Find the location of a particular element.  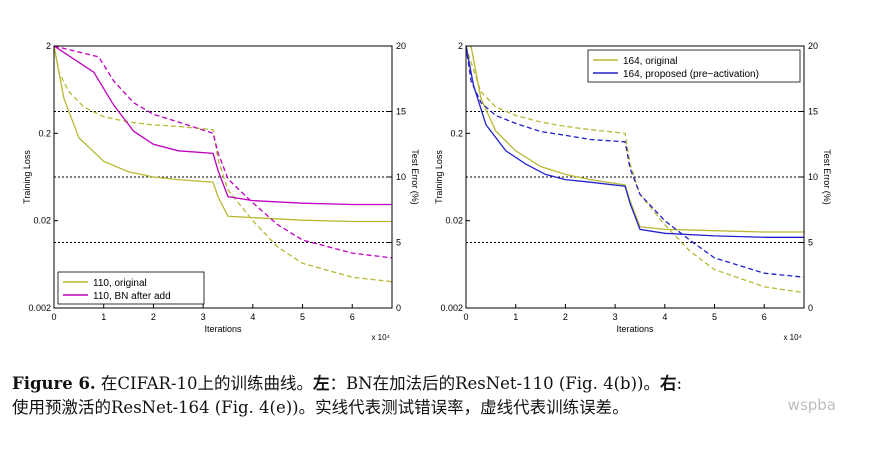

caption-right-word: 右 is located at coordinates (668, 383).